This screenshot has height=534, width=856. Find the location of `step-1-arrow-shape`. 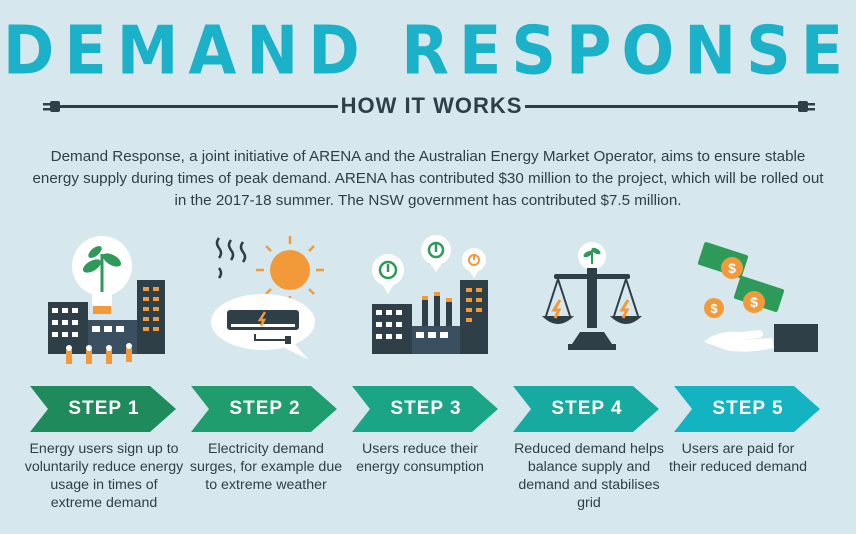

step-1-arrow-shape is located at coordinates (103, 409).